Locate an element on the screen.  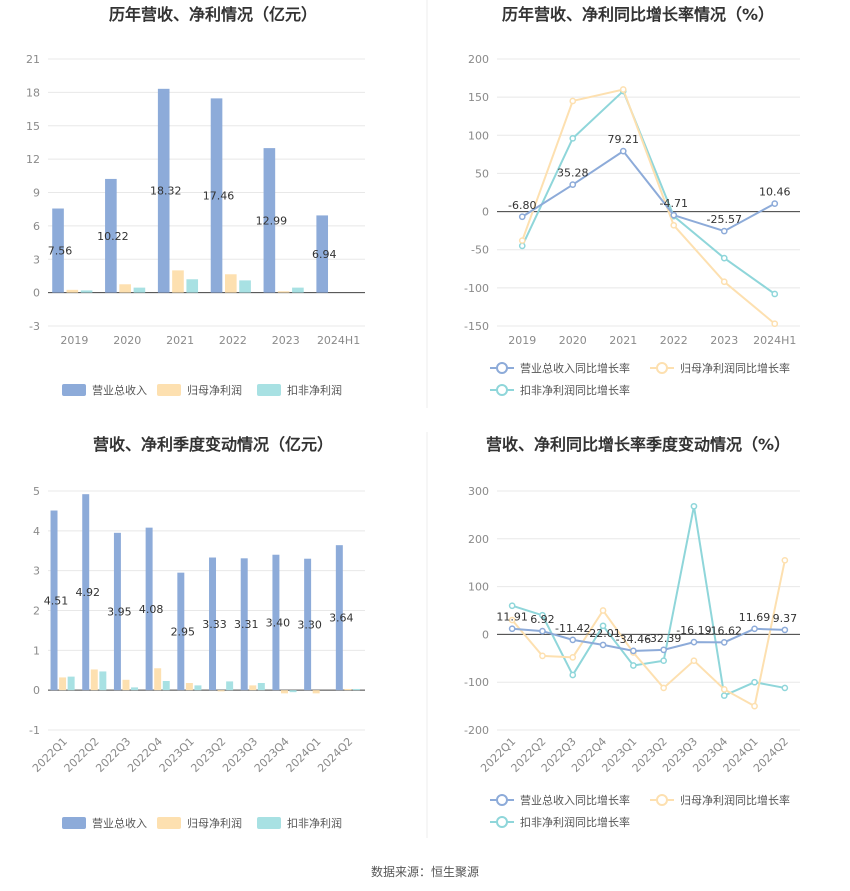
x-tick-label: 2021 is located at coordinates (623, 340).